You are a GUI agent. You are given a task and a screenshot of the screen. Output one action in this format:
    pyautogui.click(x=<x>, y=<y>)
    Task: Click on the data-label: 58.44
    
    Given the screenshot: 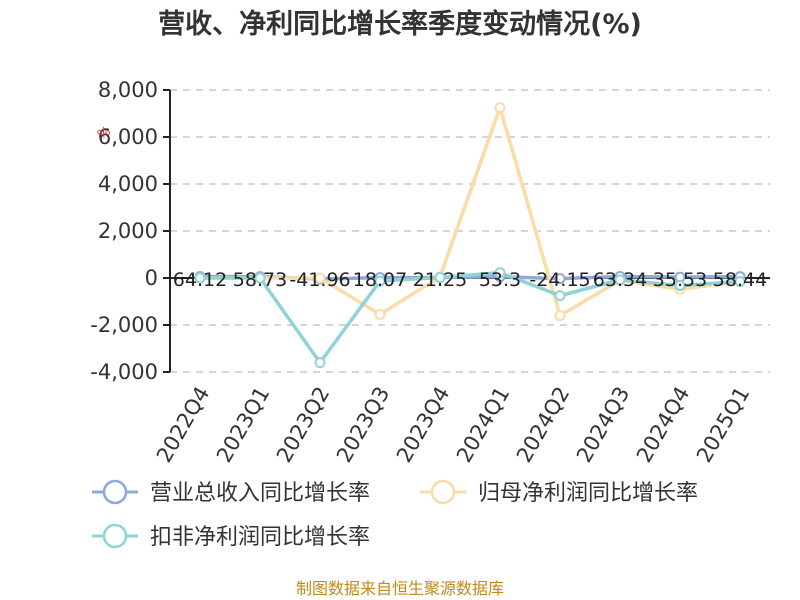 What is the action you would take?
    pyautogui.click(x=740, y=280)
    